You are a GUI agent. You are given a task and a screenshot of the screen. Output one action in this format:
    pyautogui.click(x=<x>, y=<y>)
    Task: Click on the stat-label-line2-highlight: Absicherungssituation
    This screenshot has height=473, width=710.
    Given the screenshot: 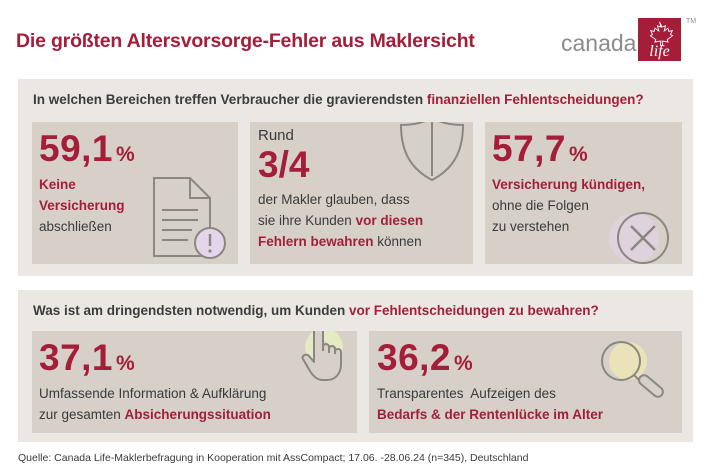 What is the action you would take?
    pyautogui.click(x=197, y=414)
    